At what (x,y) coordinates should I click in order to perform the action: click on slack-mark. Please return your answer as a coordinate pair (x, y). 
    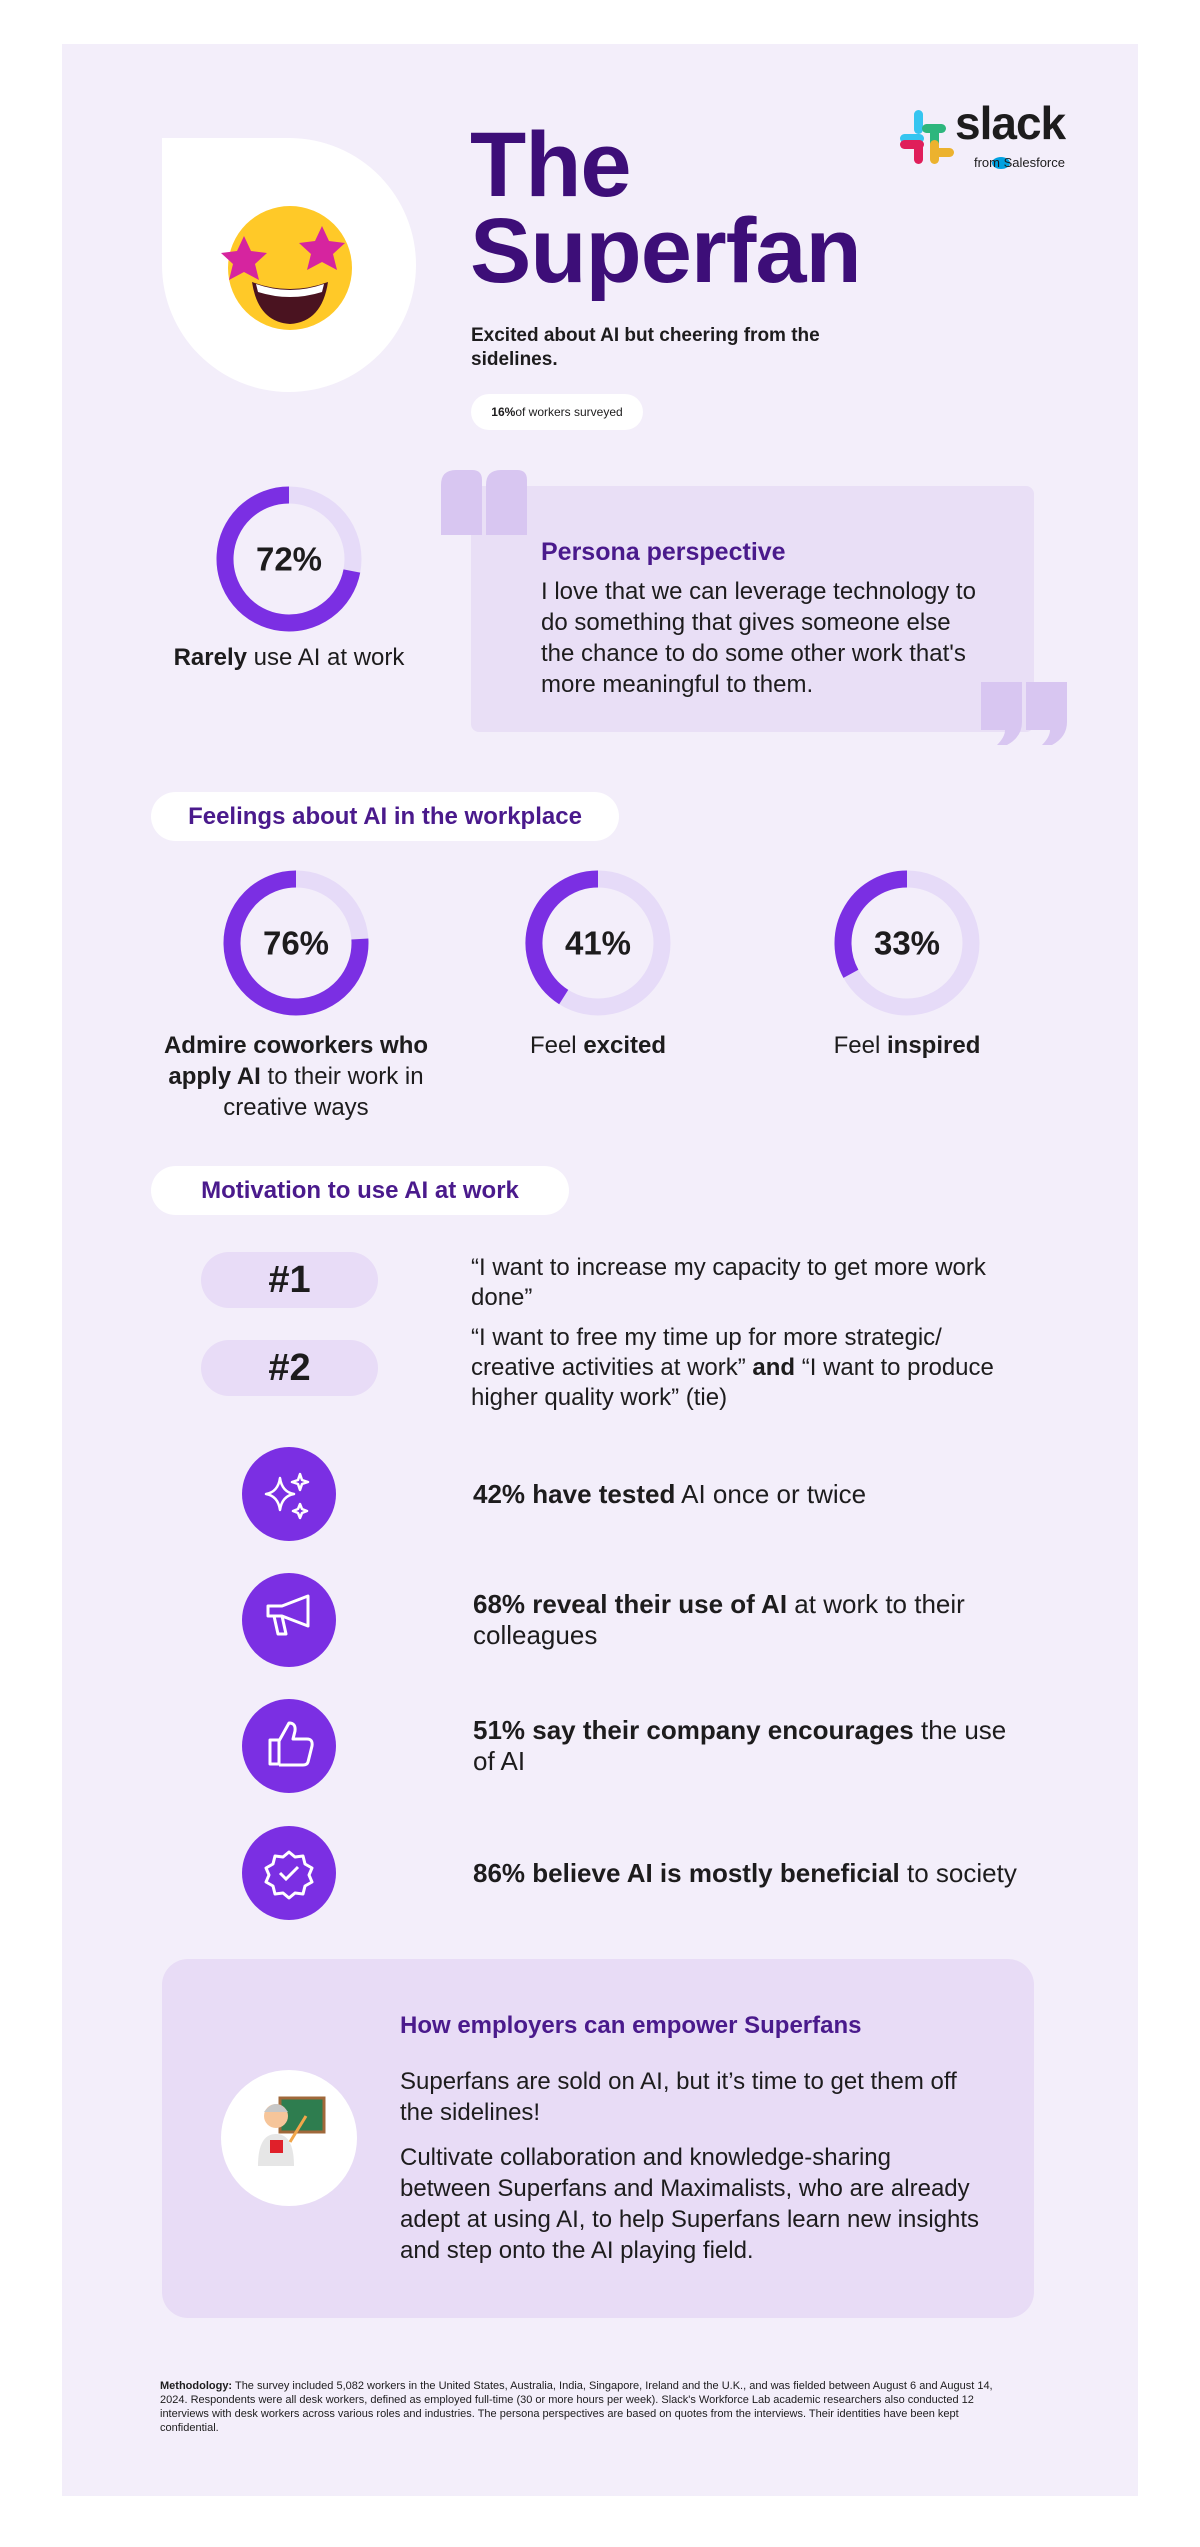
    Looking at the image, I should click on (927, 137).